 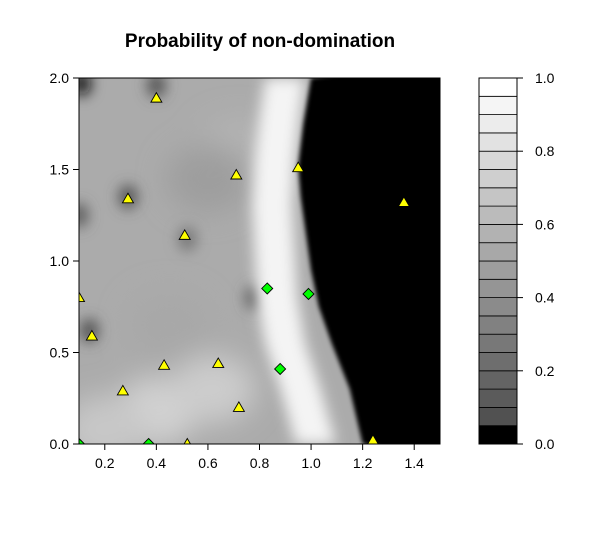 What do you see at coordinates (311, 463) in the screenshot?
I see `x-tick-label: 1.0` at bounding box center [311, 463].